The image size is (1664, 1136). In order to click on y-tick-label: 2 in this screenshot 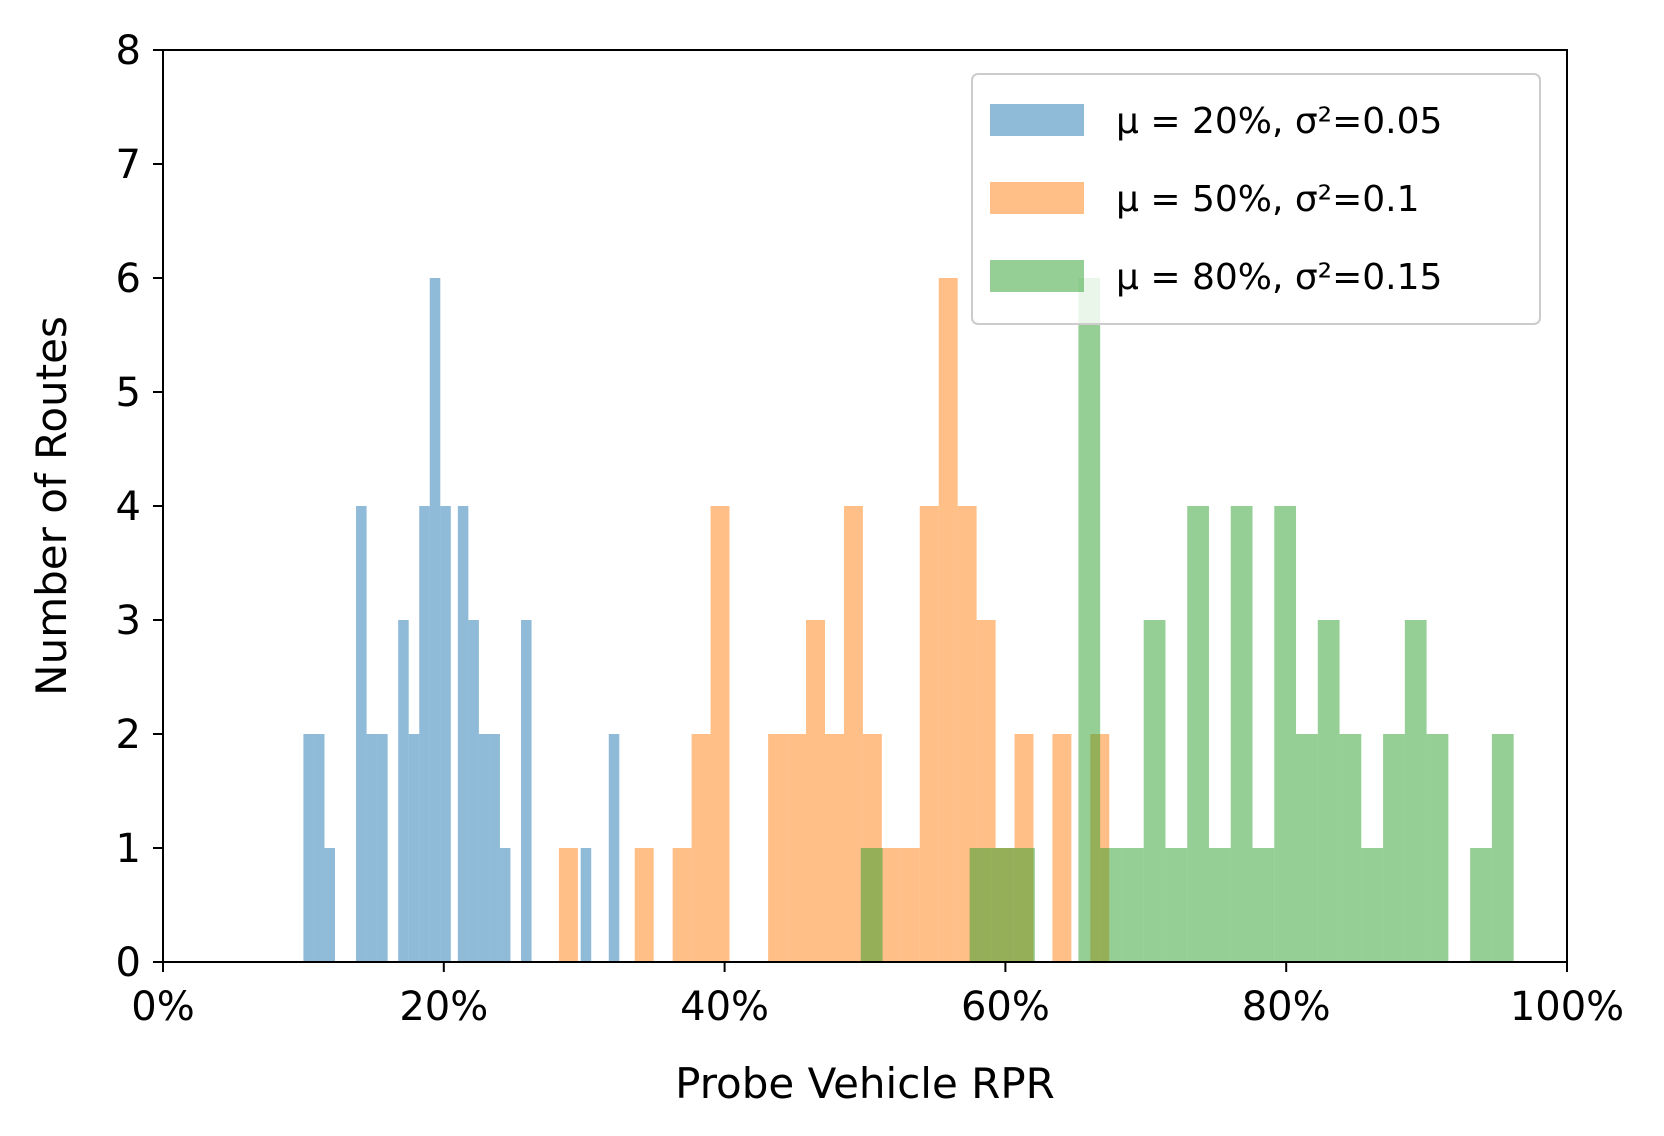, I will do `click(128, 735)`.